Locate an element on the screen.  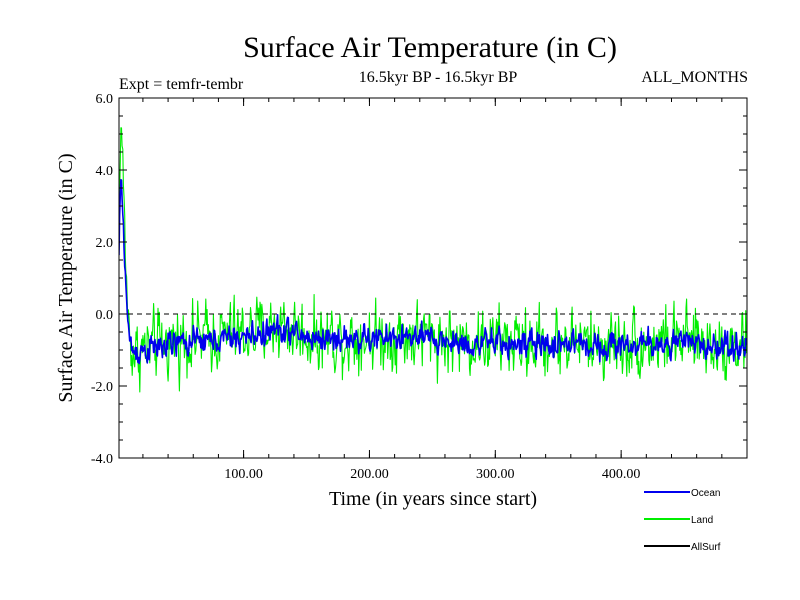
y-tick-label: 2.0 is located at coordinates (105, 243).